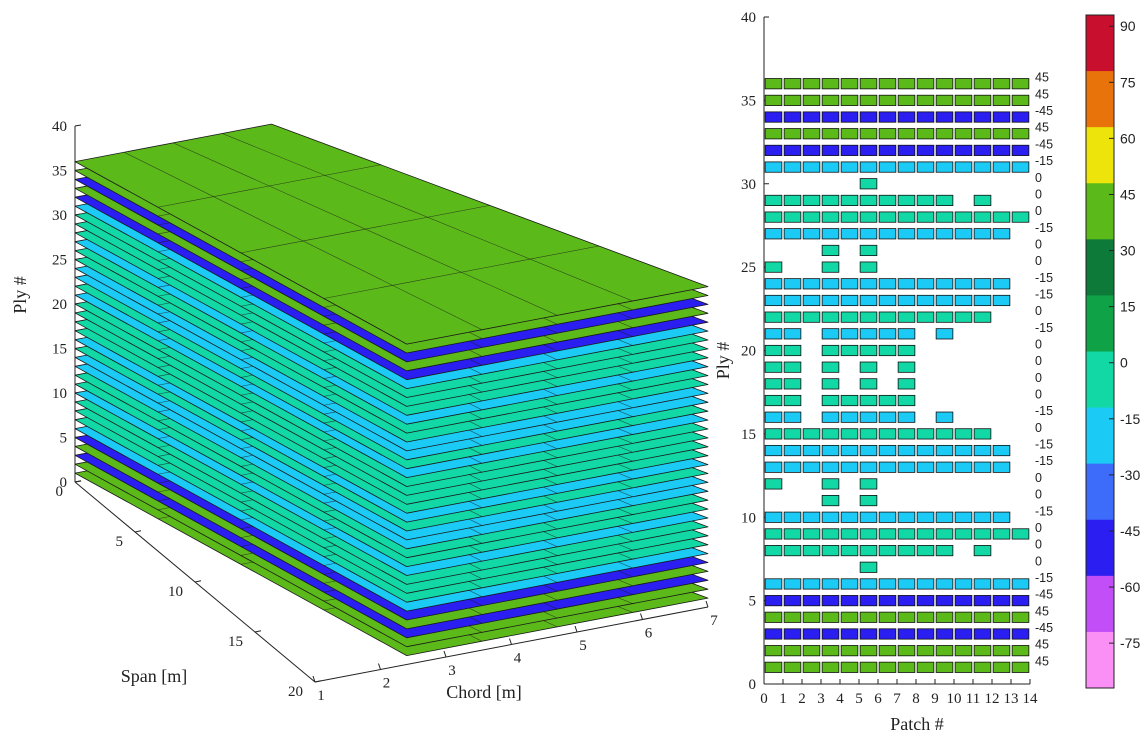 The height and width of the screenshot is (738, 1148). What do you see at coordinates (916, 699) in the screenshot?
I see `x-tick-label: 8` at bounding box center [916, 699].